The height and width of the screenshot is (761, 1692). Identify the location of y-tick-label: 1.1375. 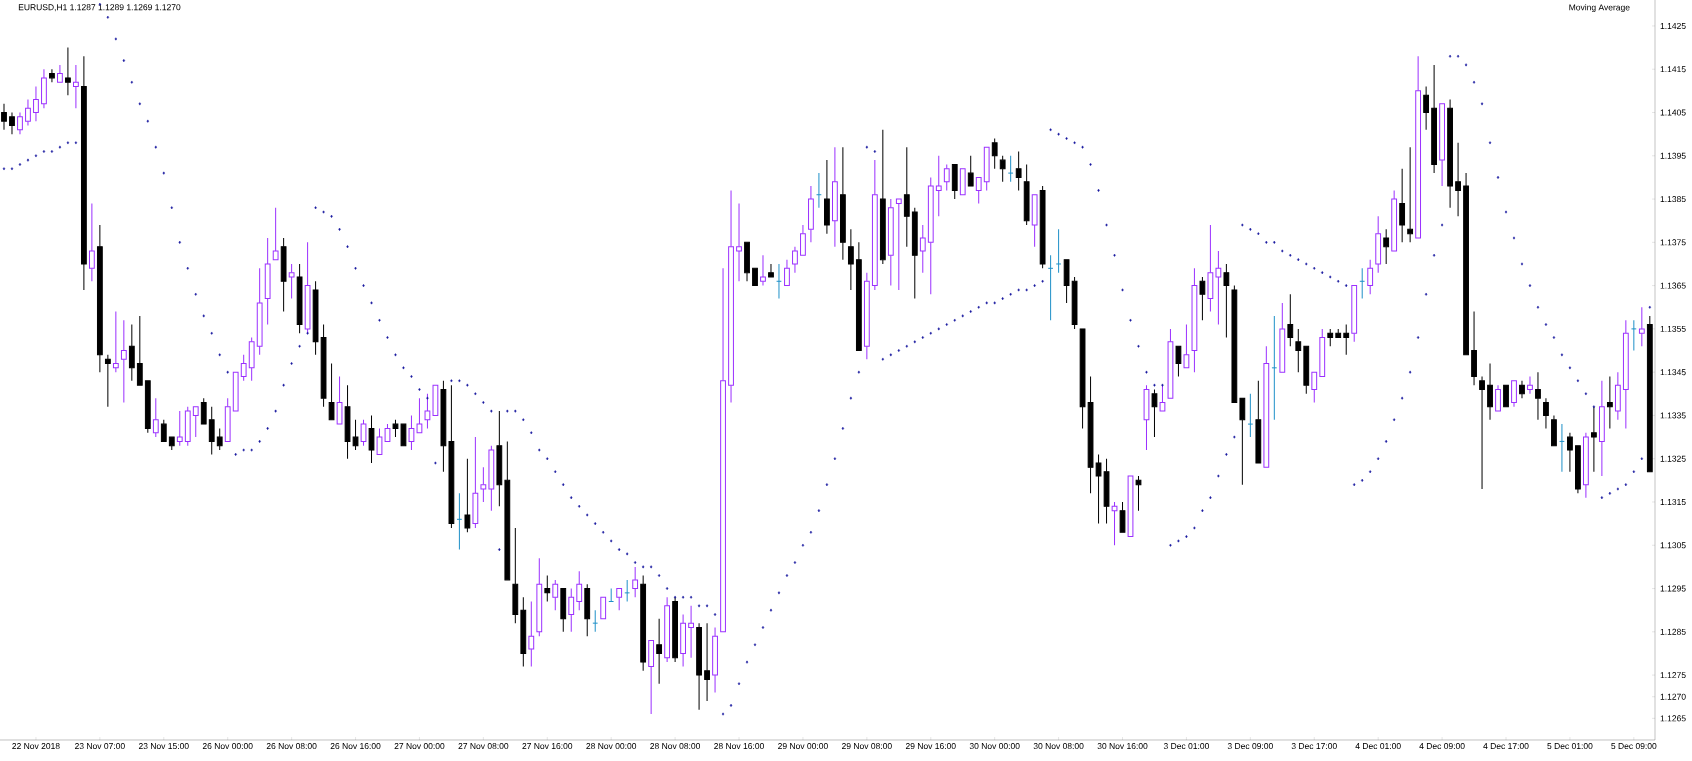
(1673, 242).